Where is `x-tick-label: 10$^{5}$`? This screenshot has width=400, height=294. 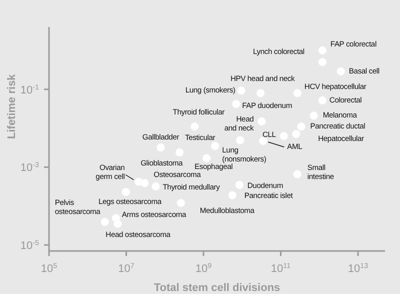 x-tick-label: 10$^{5}$ is located at coordinates (49, 268).